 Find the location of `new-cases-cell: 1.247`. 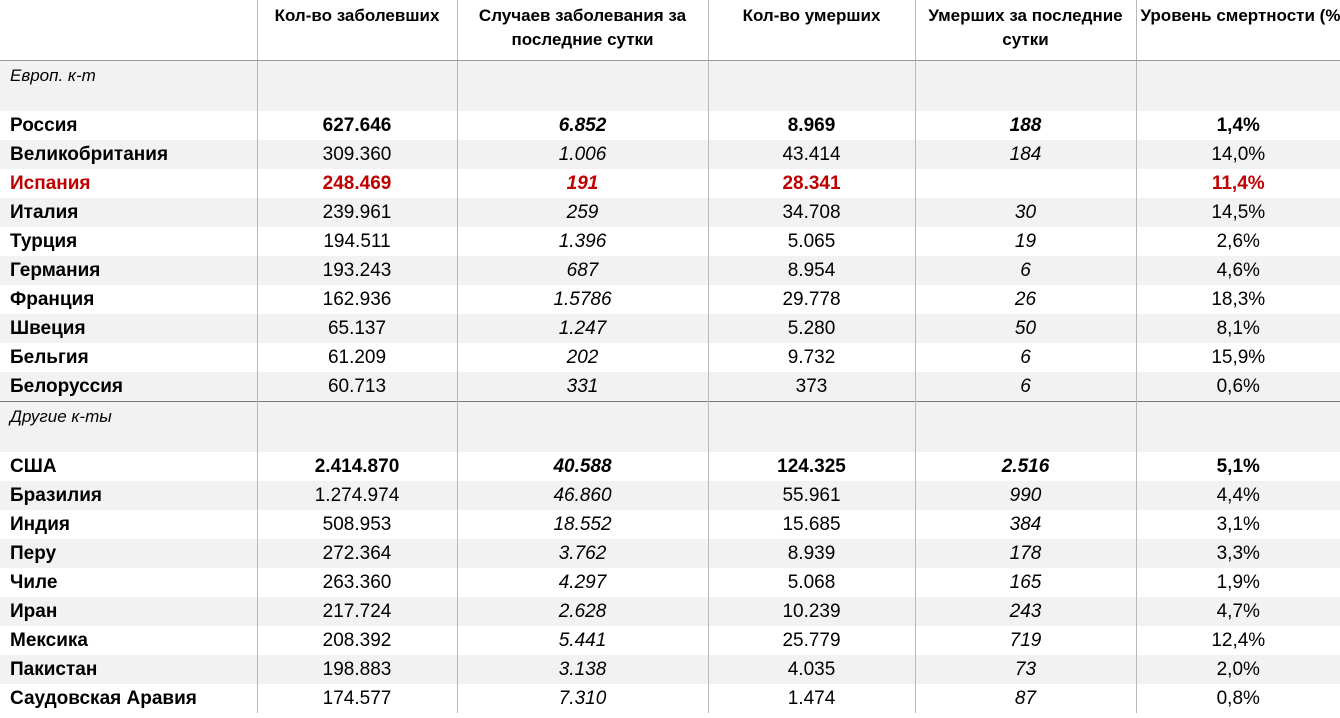

new-cases-cell: 1.247 is located at coordinates (582, 328).